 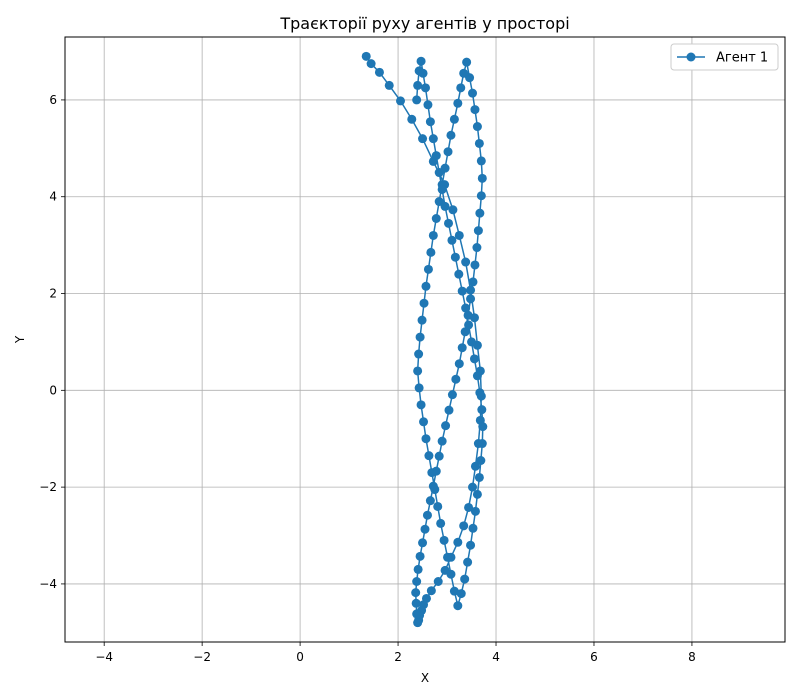 What do you see at coordinates (398, 657) in the screenshot?
I see `x-tick-label: 2` at bounding box center [398, 657].